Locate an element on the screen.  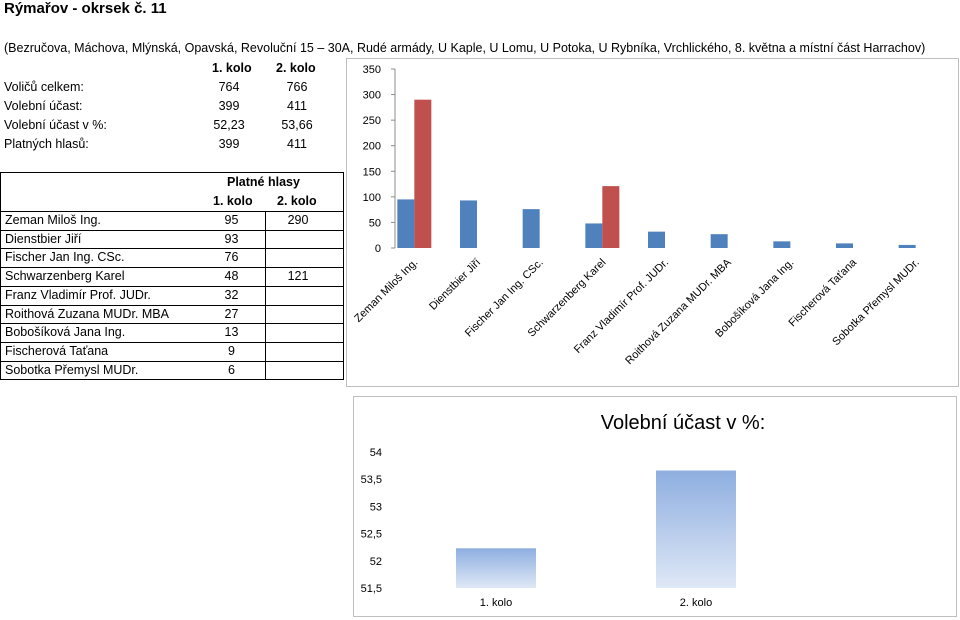
candidate-name: Schwarzenberg Karel is located at coordinates (65, 276).